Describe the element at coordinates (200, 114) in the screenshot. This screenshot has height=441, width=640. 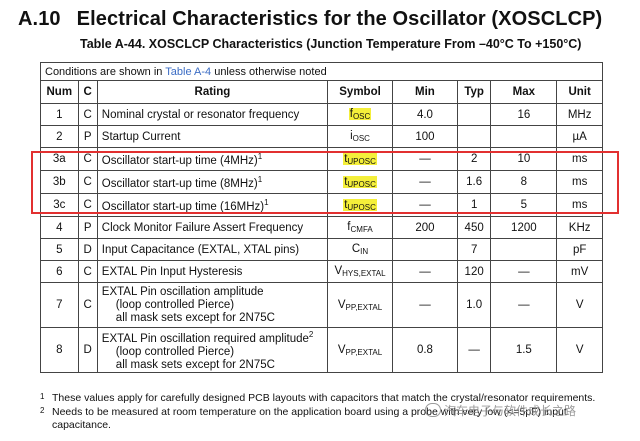
I see `rating-text: Nominal crystal or resonator frequency` at that location.